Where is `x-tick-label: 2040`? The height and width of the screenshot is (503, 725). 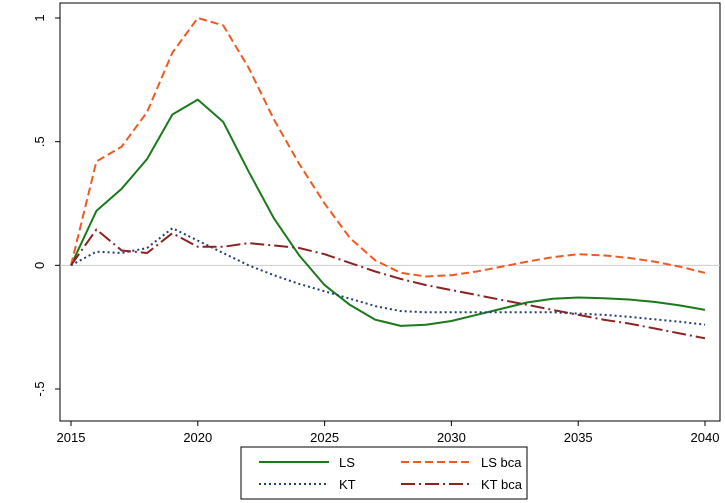 x-tick-label: 2040 is located at coordinates (705, 437).